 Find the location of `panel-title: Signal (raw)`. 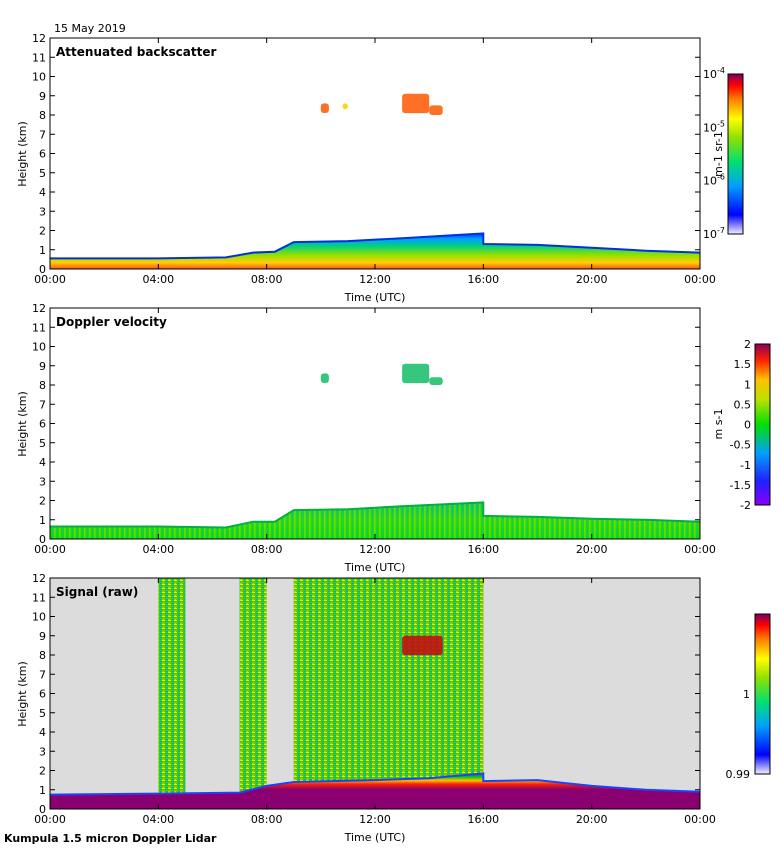

panel-title: Signal (raw) is located at coordinates (97, 592).